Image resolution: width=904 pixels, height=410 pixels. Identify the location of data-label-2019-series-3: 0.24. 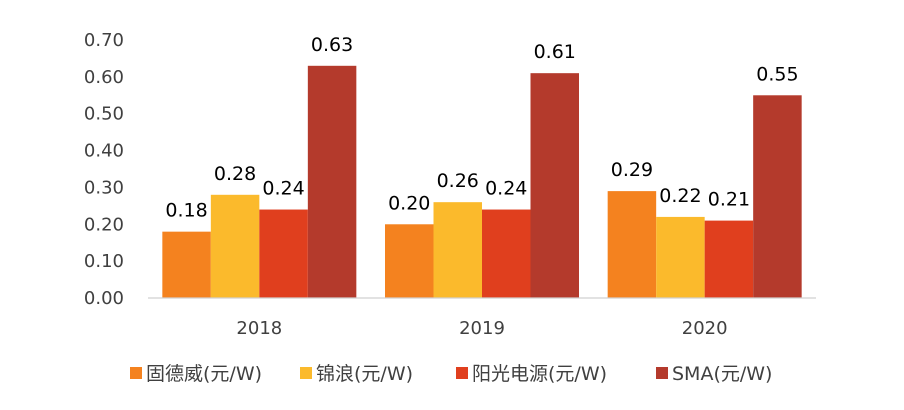
(506, 189).